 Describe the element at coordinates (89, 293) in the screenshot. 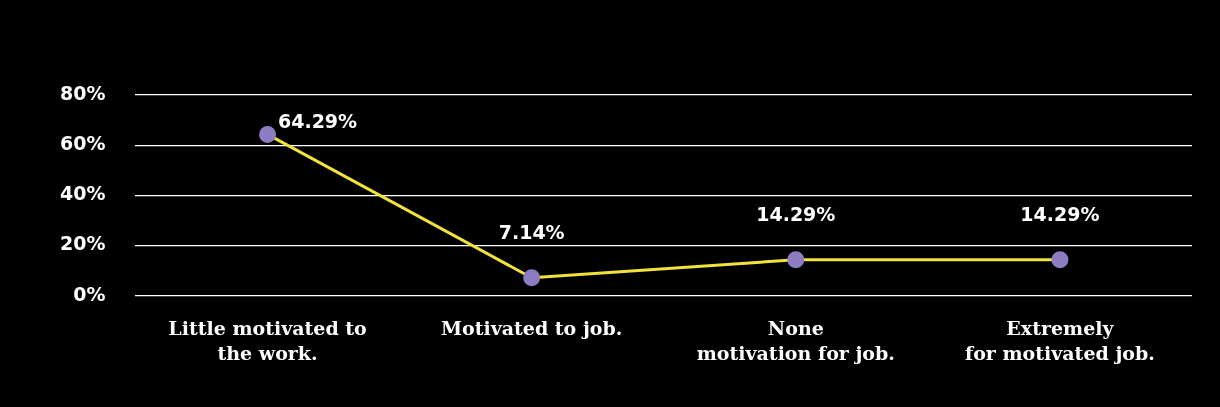

I see `y-tick-label: 0%` at that location.